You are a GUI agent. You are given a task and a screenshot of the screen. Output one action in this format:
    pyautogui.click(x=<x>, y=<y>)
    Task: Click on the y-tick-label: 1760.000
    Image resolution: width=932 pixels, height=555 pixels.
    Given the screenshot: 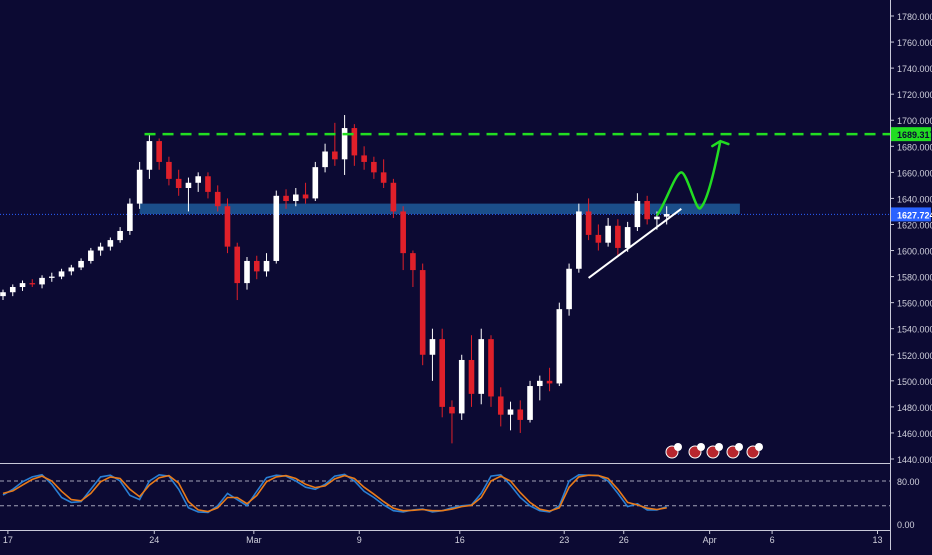 What is the action you would take?
    pyautogui.click(x=914, y=43)
    